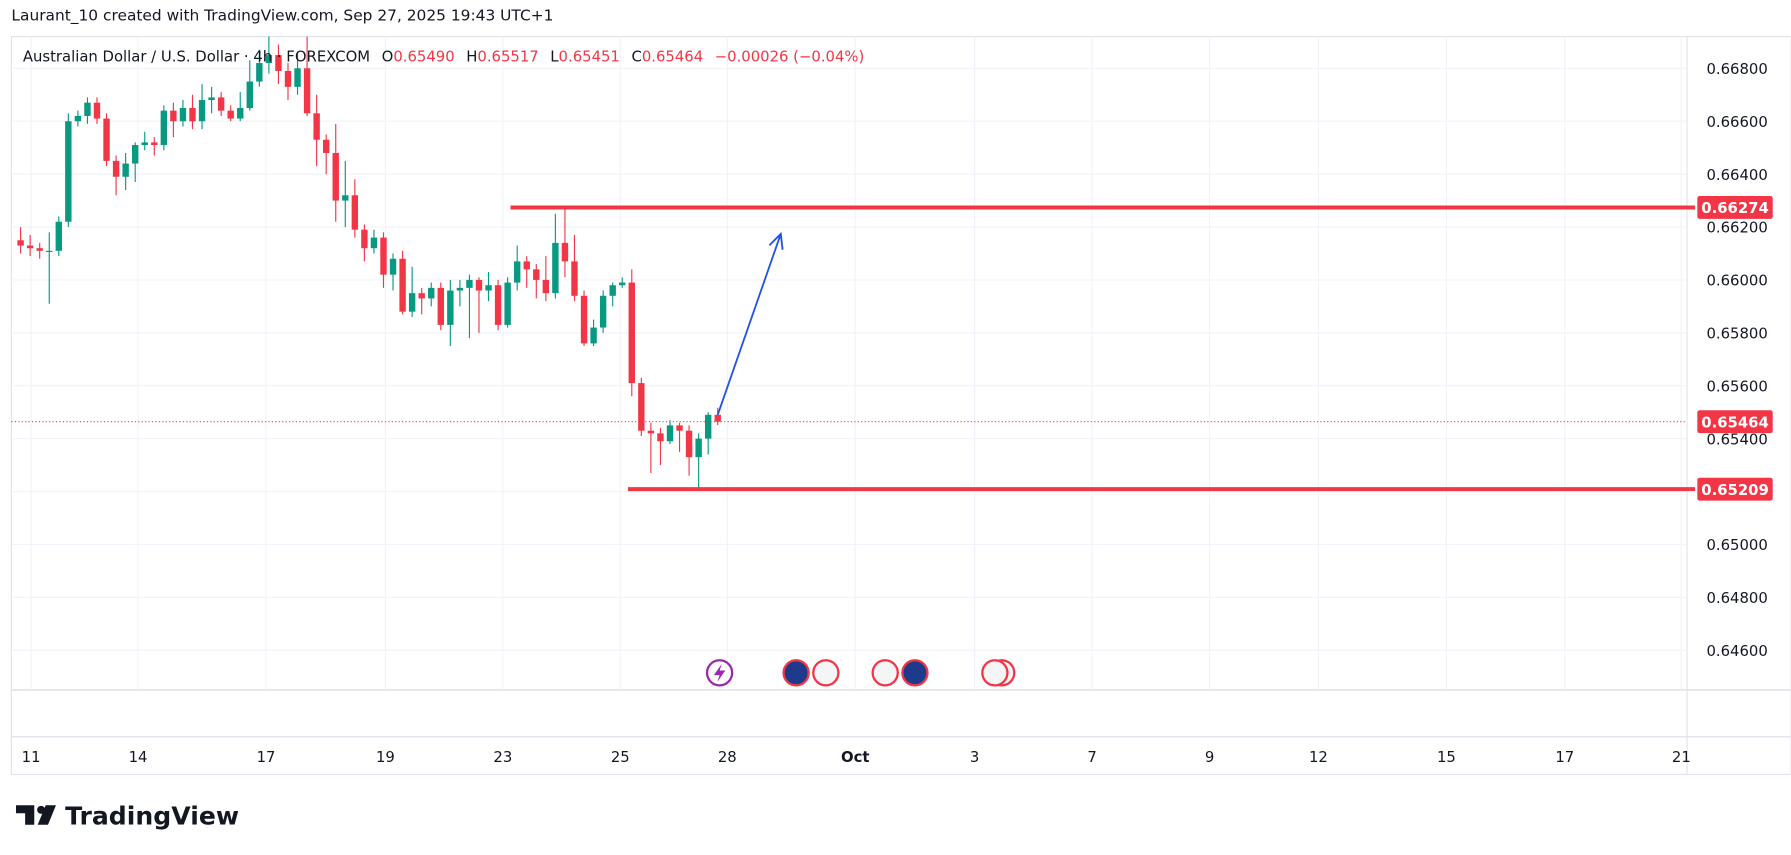  Describe the element at coordinates (1736, 598) in the screenshot. I see `y-tick-label: 0.64800` at that location.